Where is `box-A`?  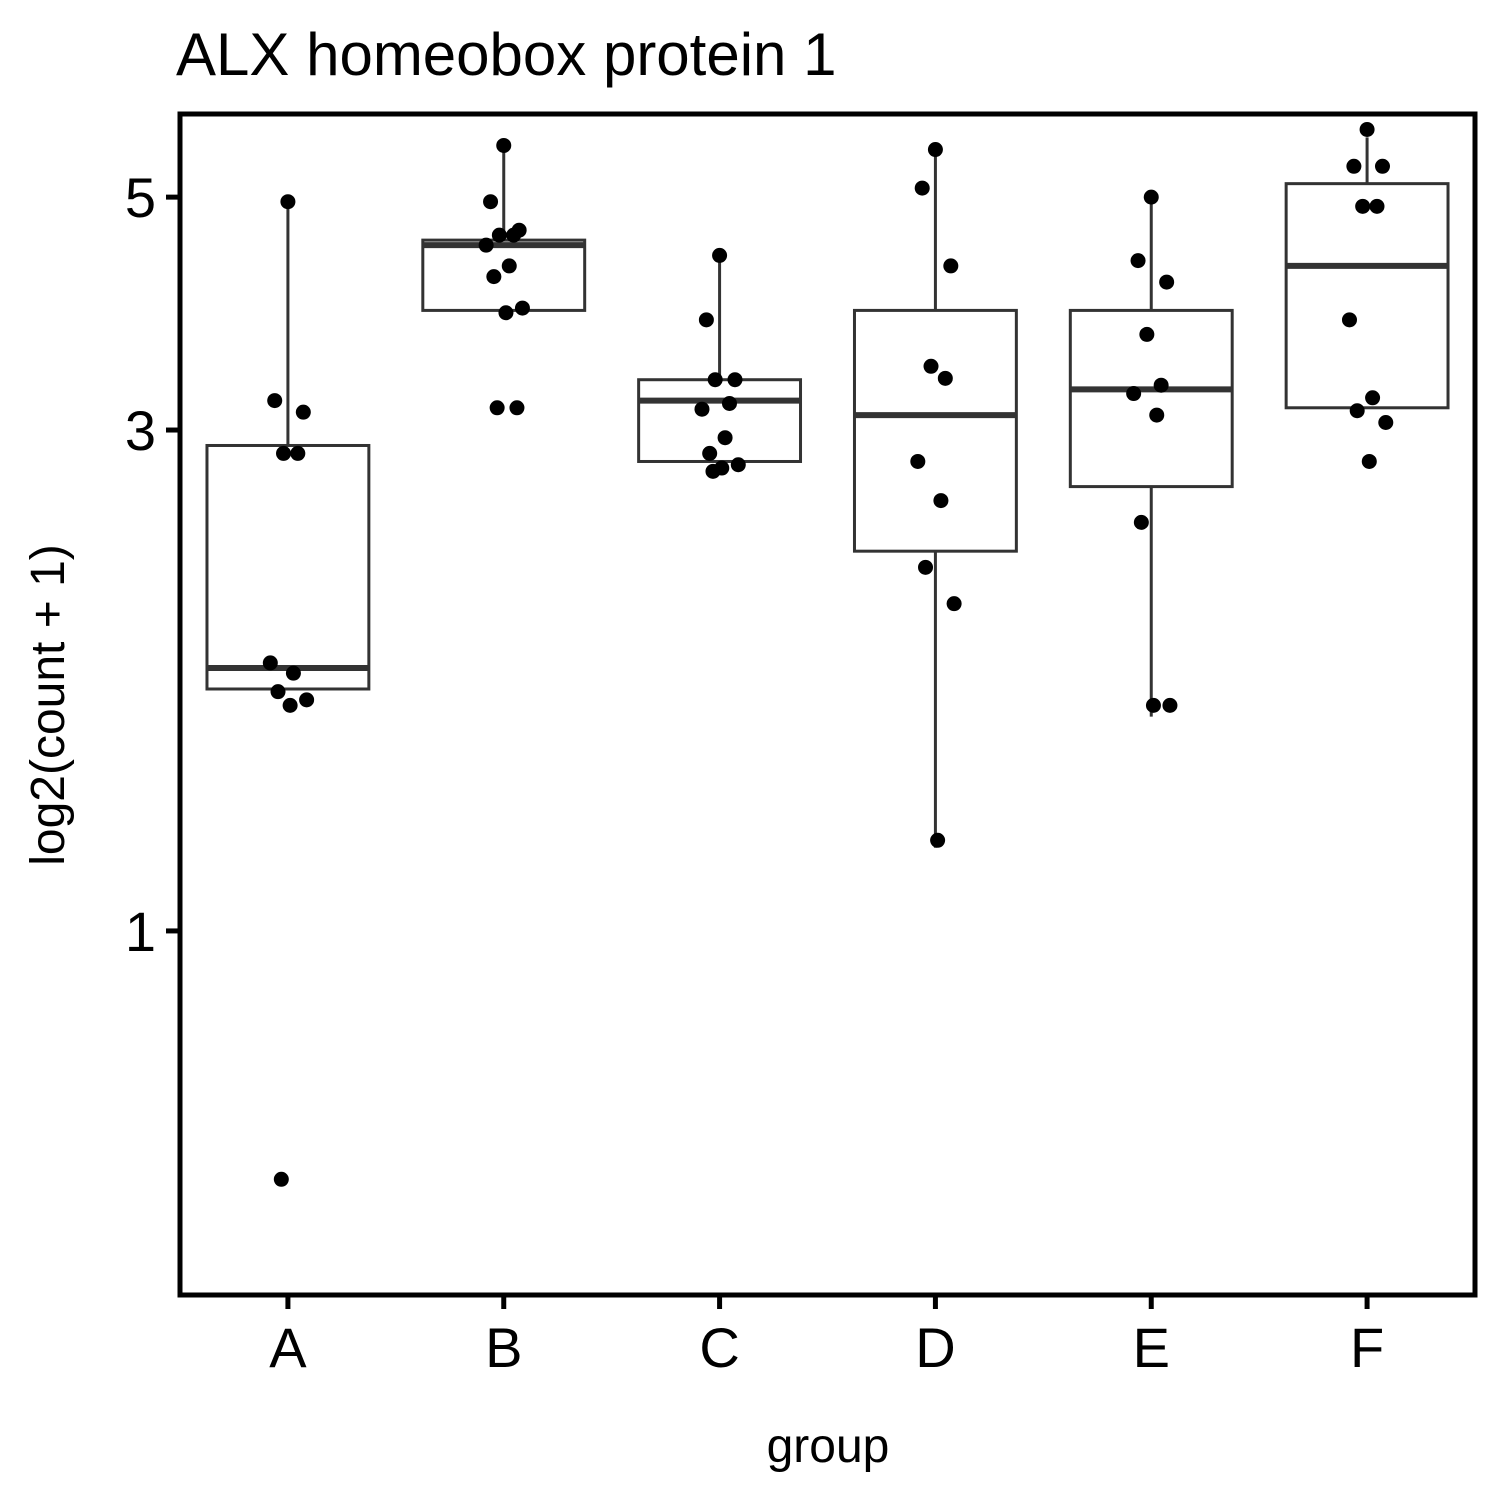
box-A is located at coordinates (288, 567).